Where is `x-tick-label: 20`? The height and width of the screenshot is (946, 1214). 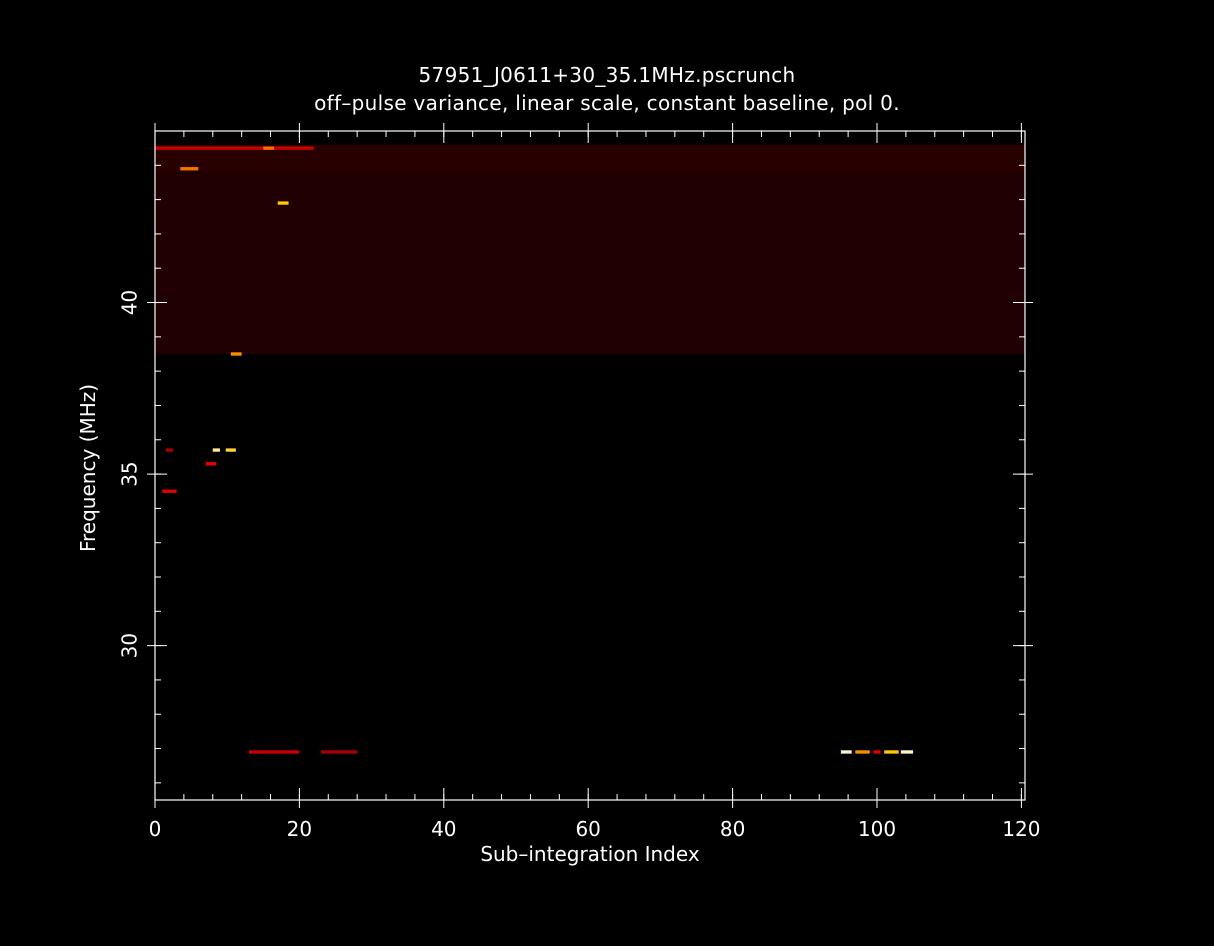
x-tick-label: 20 is located at coordinates (299, 829).